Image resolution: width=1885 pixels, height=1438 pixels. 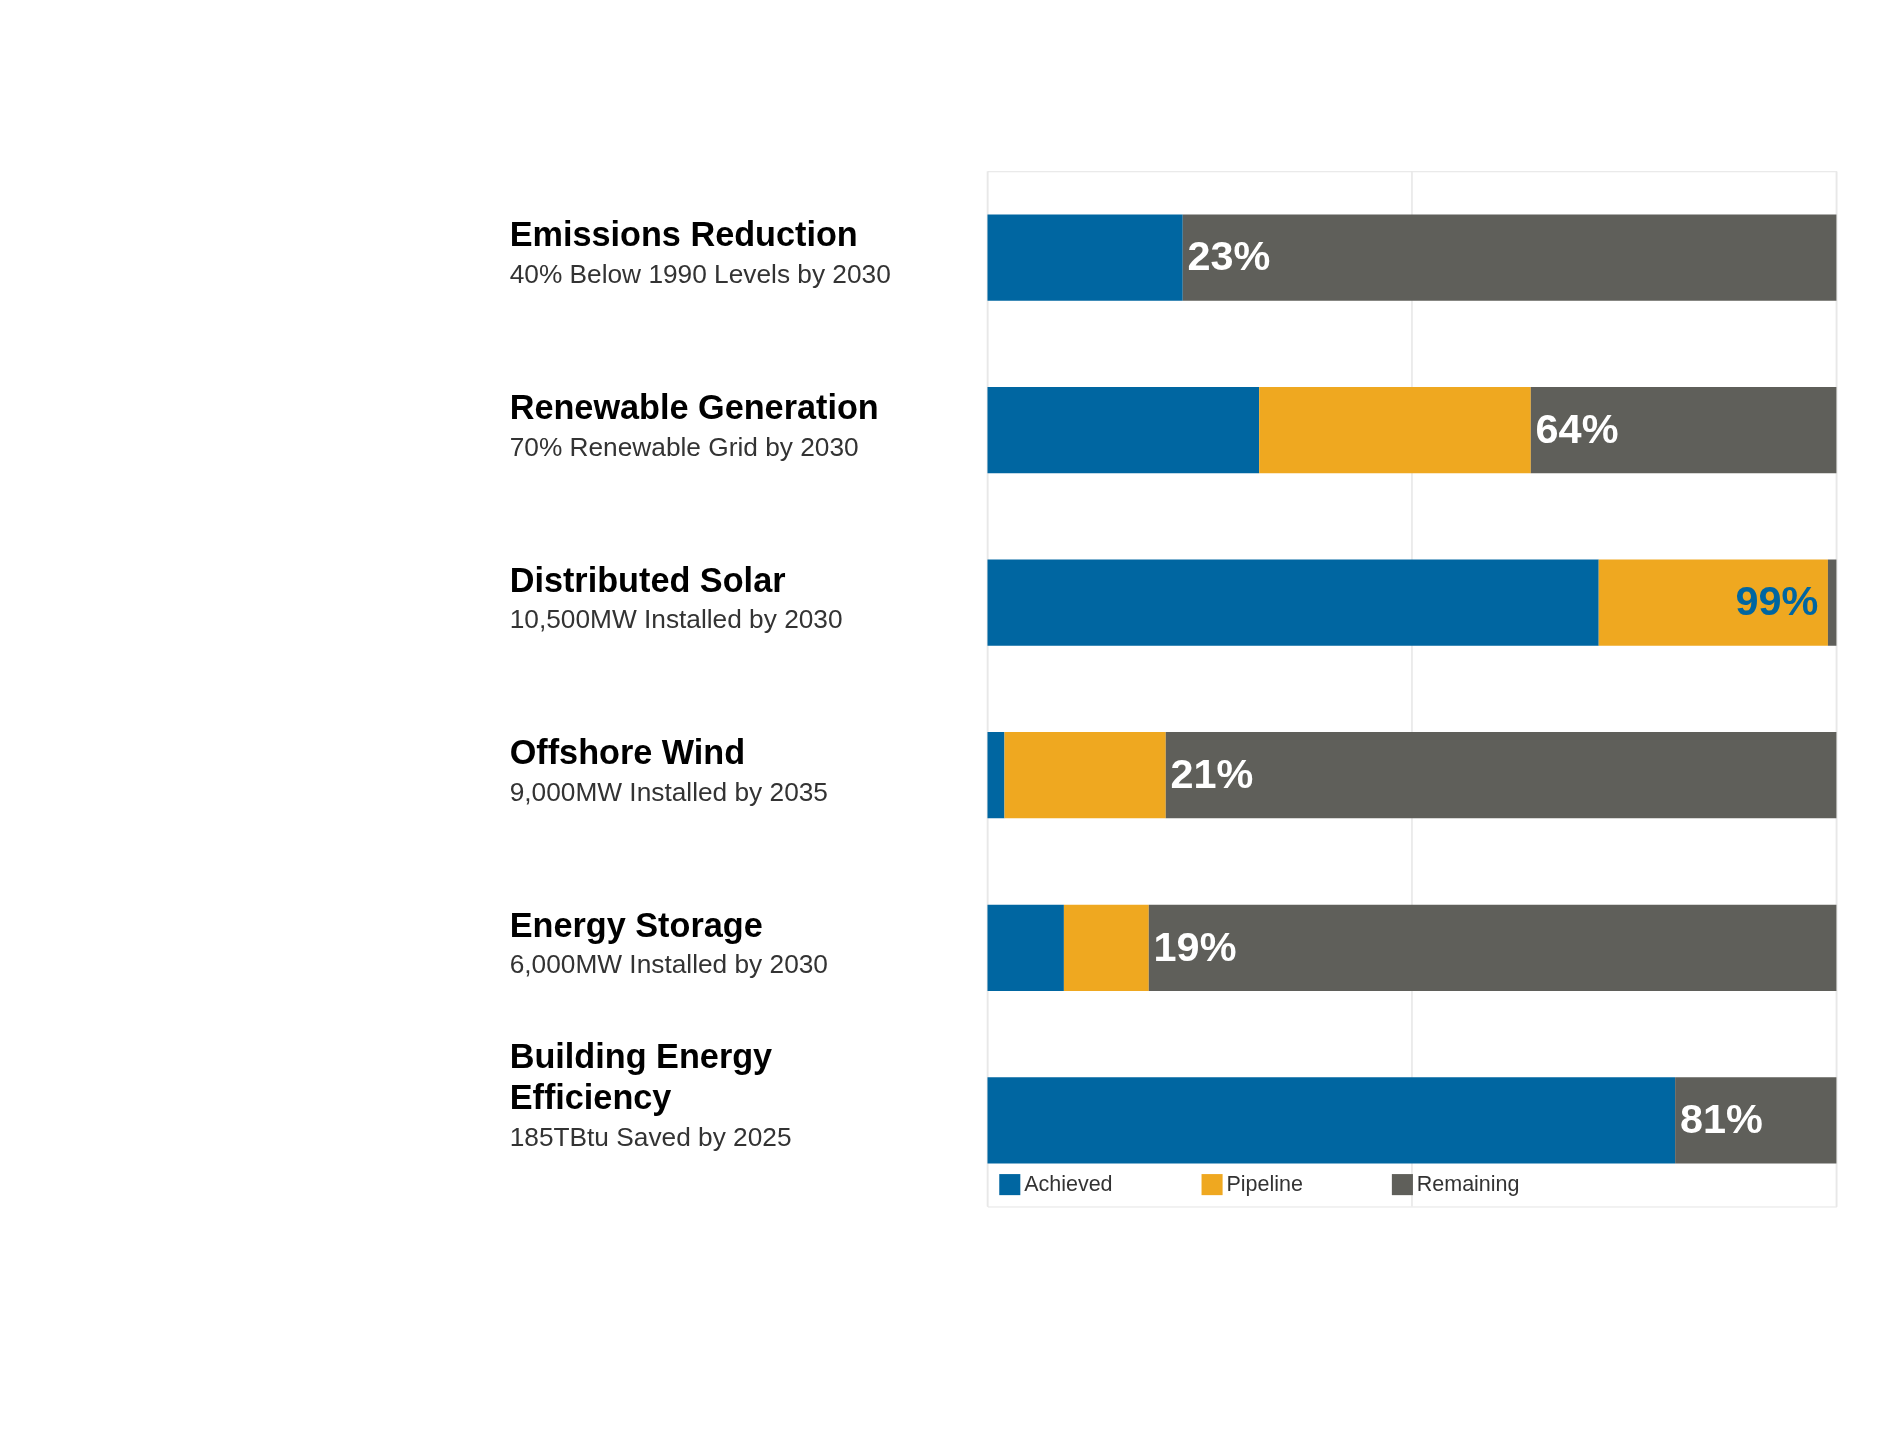 I want to click on y-tick-label: Emissions Reduction 40% Below 1990 Levels by 2030, so click(x=700, y=252).